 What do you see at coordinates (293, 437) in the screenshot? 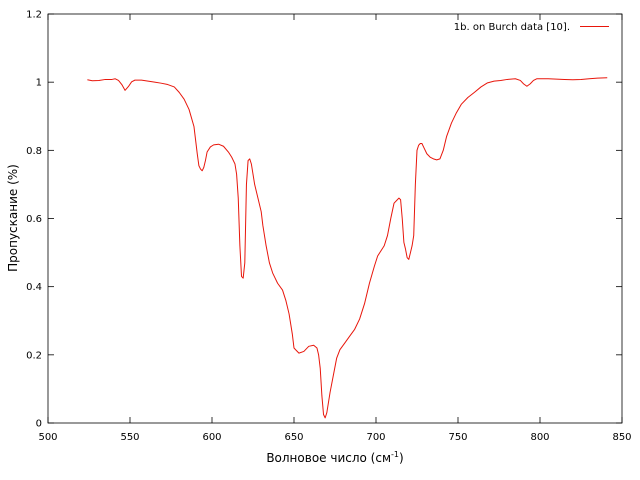
I see `x-tick-label: 650` at bounding box center [293, 437].